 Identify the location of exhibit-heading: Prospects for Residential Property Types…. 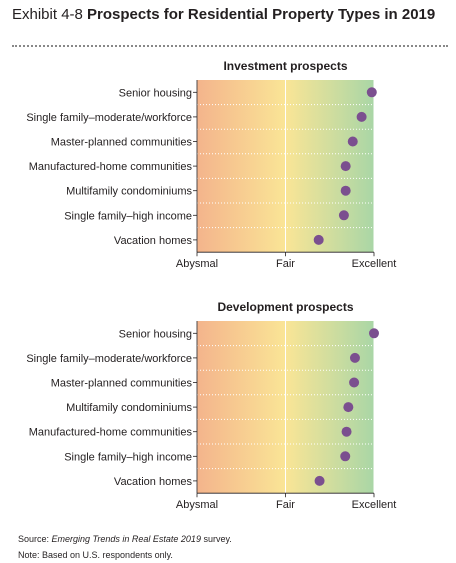
(261, 14).